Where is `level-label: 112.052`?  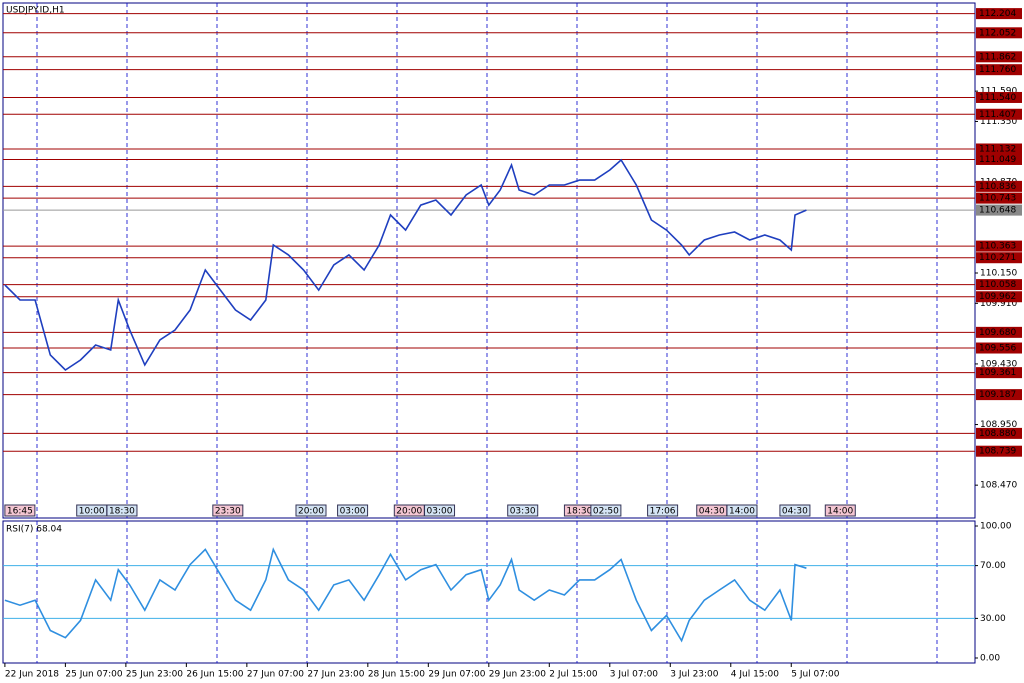
level-label: 112.052 is located at coordinates (997, 33).